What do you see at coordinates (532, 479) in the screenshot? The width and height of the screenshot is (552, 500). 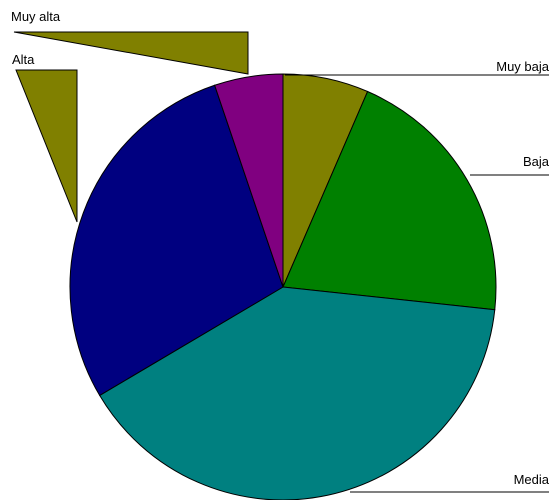 I see `label-media: Media` at bounding box center [532, 479].